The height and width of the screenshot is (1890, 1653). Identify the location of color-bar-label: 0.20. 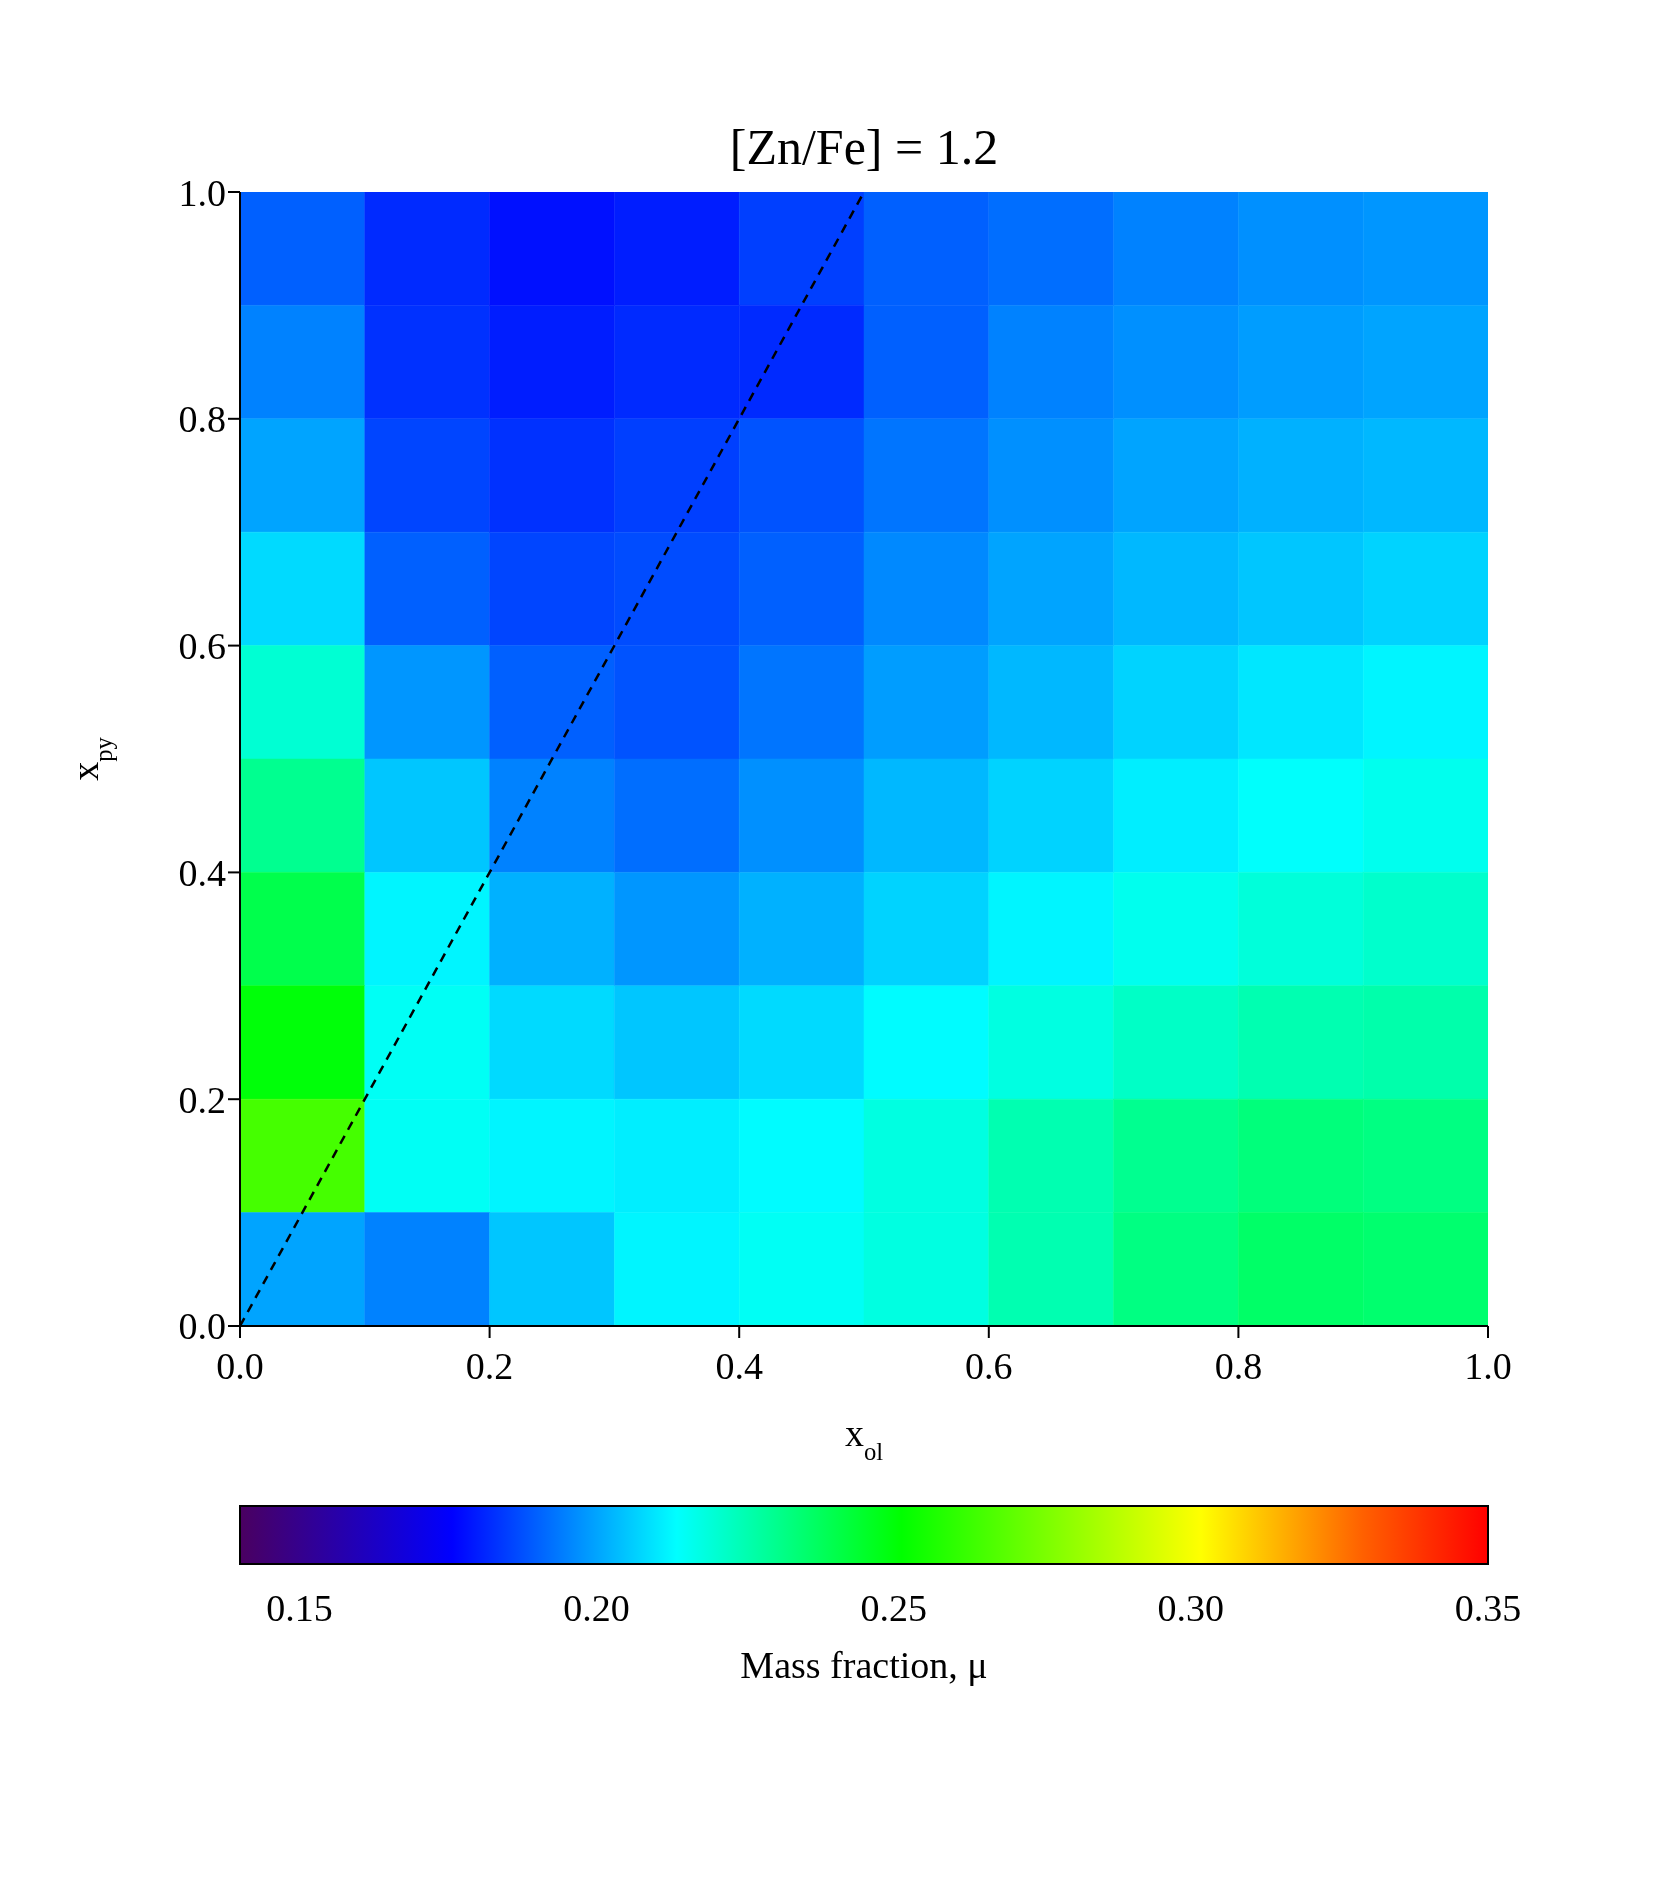
(596, 1608).